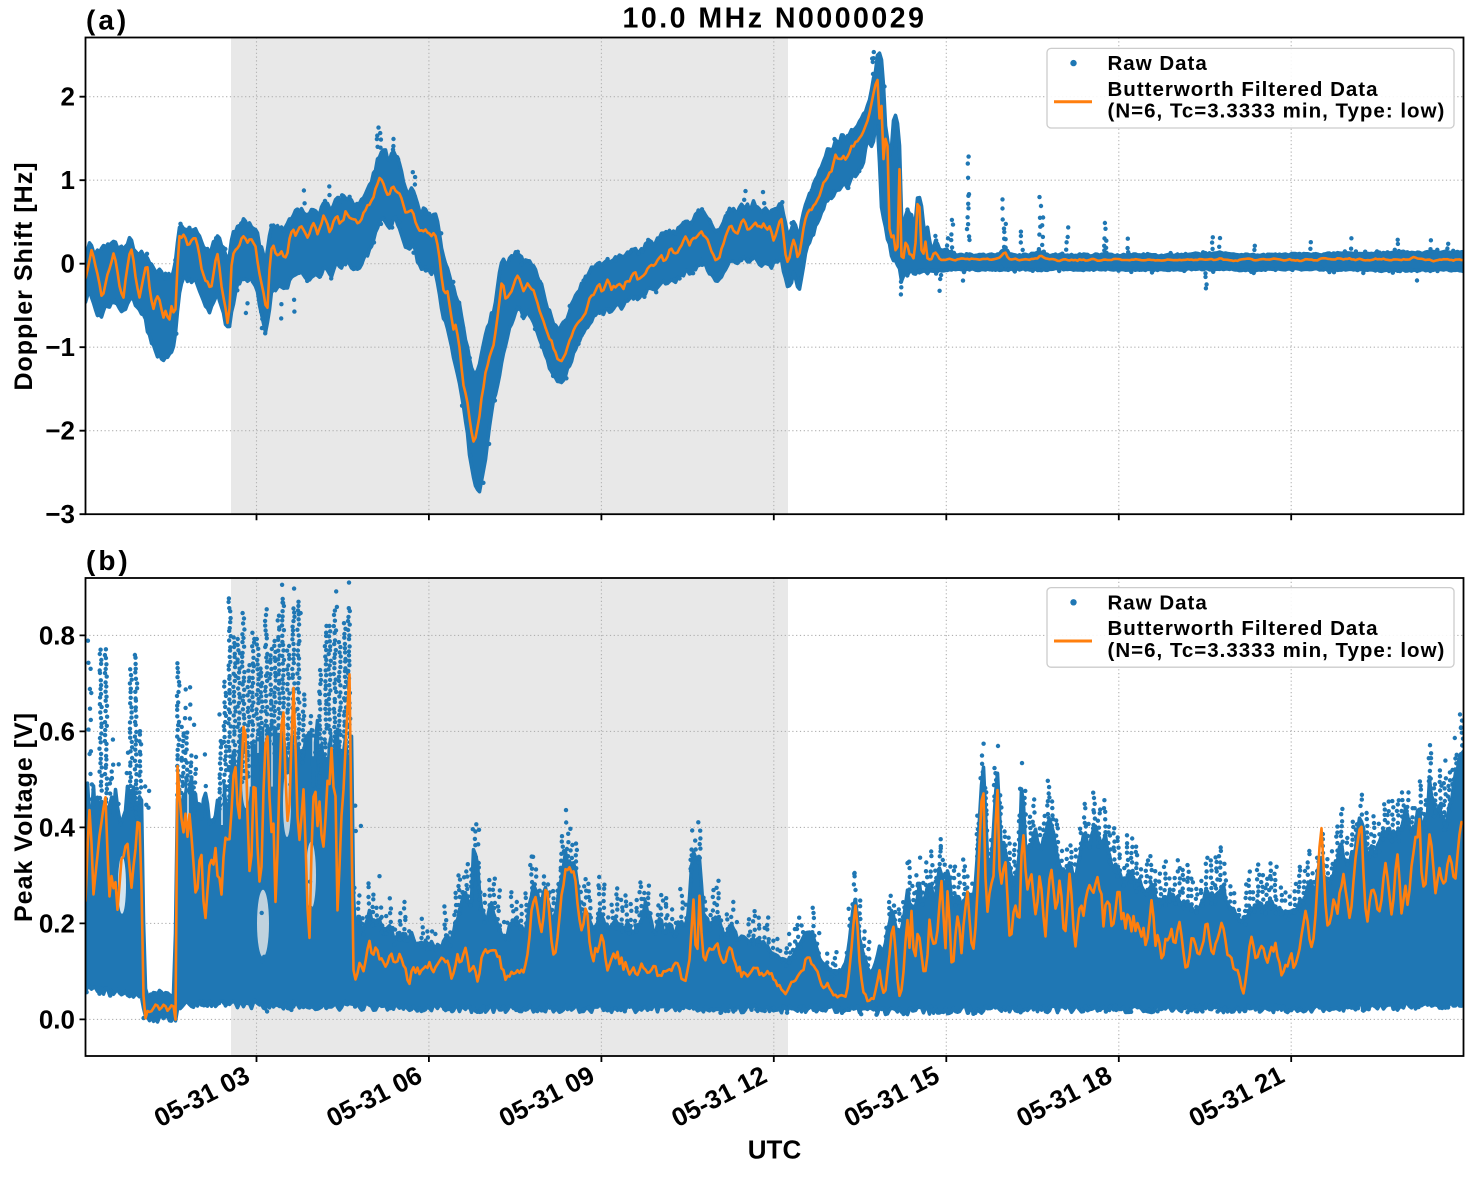 This screenshot has height=1177, width=1472. Describe the element at coordinates (60, 347) in the screenshot. I see `svg-text: −1` at that location.